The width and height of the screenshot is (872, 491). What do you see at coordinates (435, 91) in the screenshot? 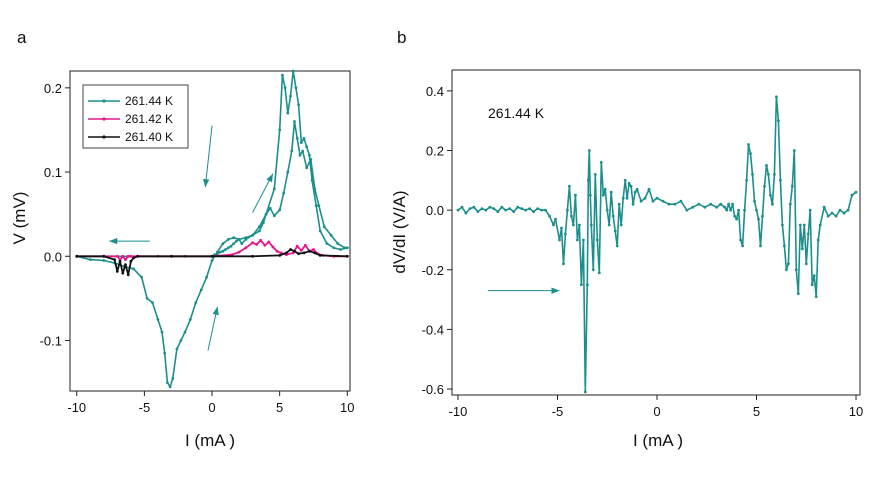
I see `panel-b-y-tick-label: 0.4` at bounding box center [435, 91].